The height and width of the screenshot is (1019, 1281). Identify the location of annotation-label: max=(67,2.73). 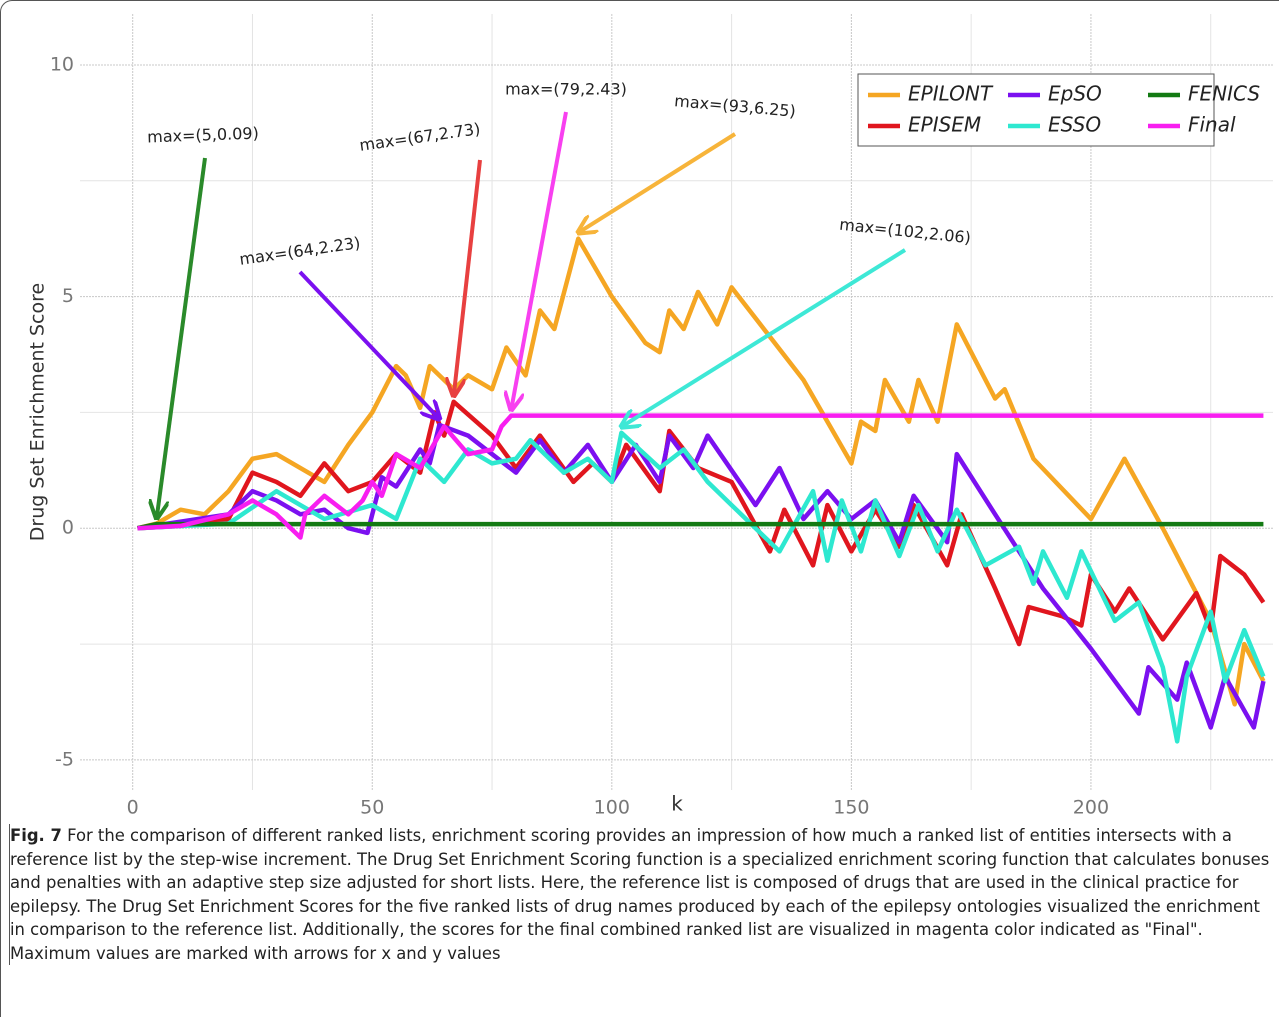
(419, 137).